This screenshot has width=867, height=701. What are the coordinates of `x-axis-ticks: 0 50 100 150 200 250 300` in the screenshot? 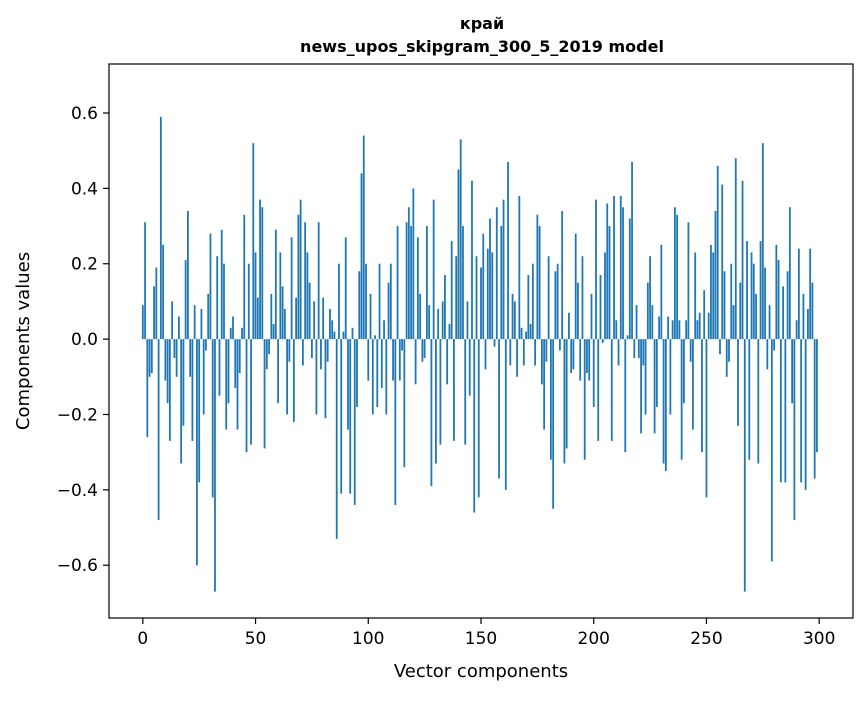 It's located at (486, 633).